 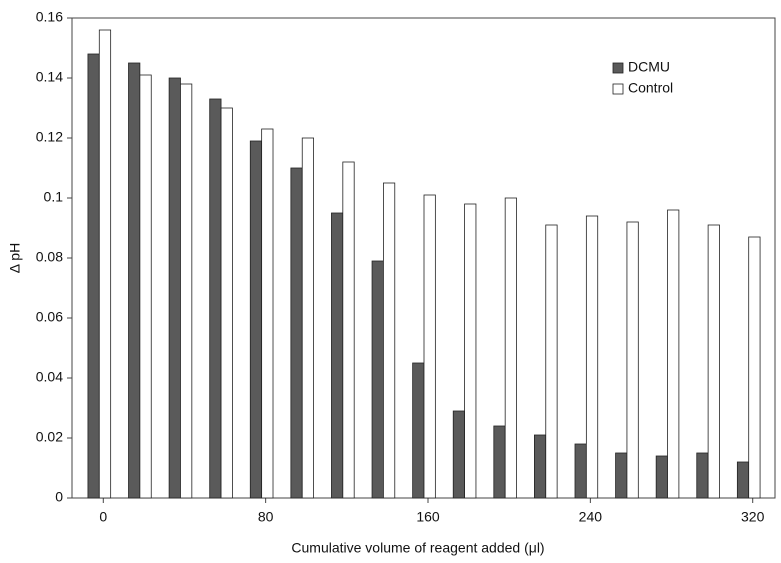 I want to click on y-tick-label: 0, so click(x=59, y=497).